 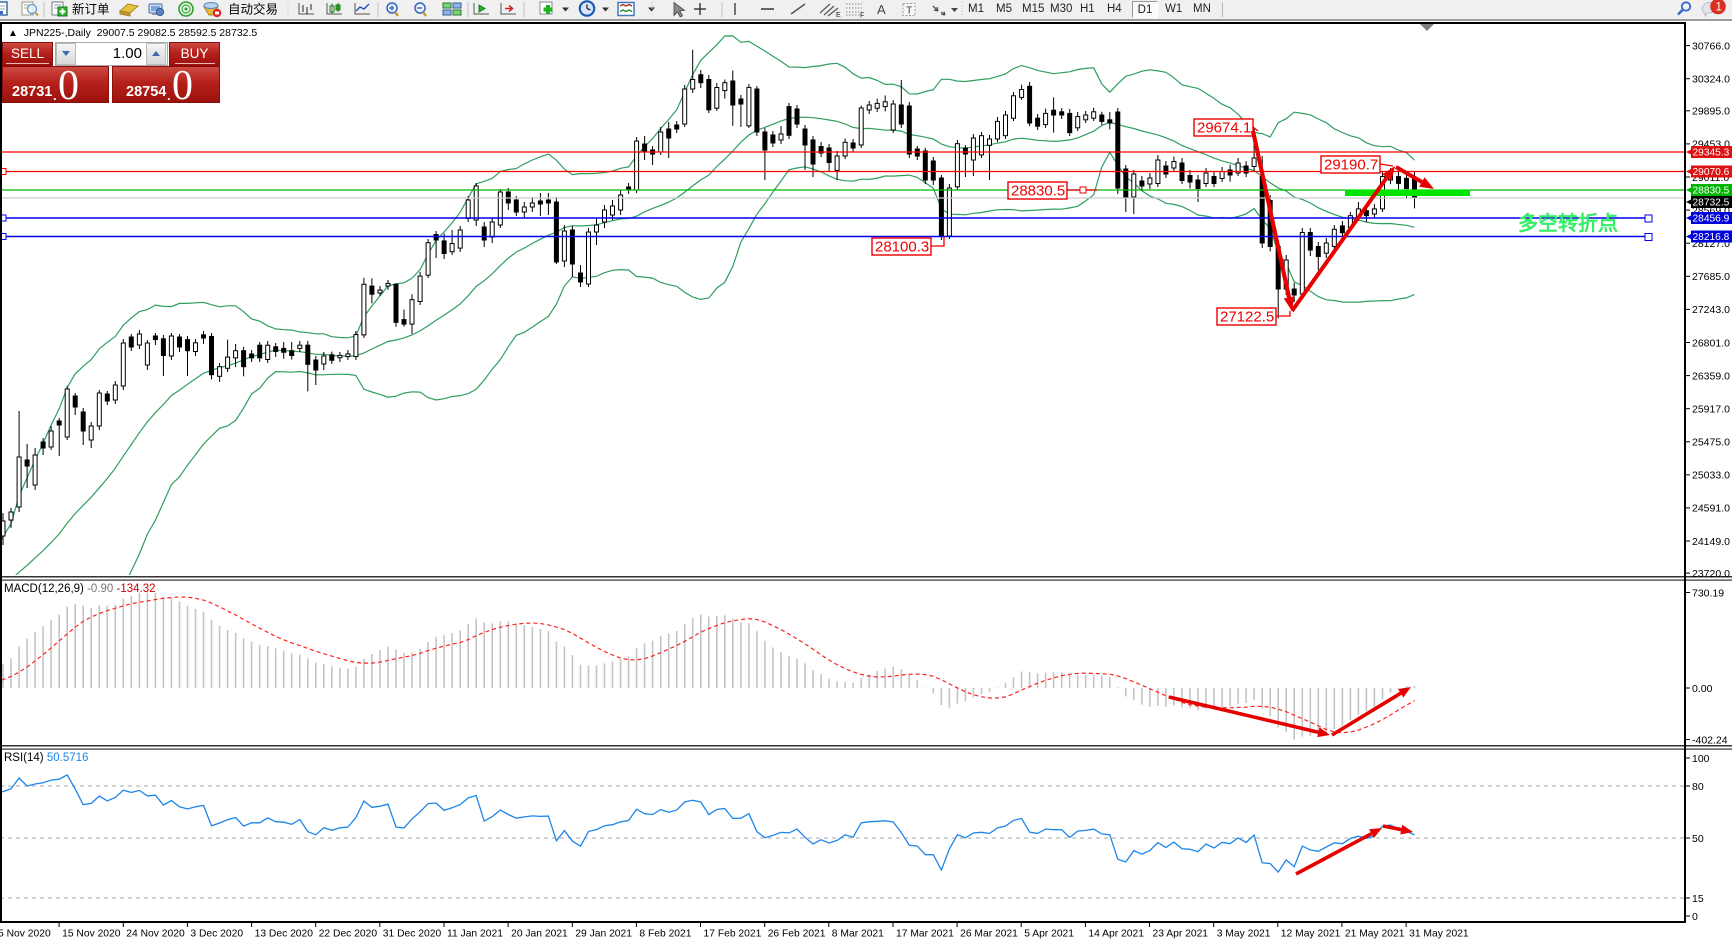 What do you see at coordinates (1711, 310) in the screenshot?
I see `svg-text: 27243.0` at bounding box center [1711, 310].